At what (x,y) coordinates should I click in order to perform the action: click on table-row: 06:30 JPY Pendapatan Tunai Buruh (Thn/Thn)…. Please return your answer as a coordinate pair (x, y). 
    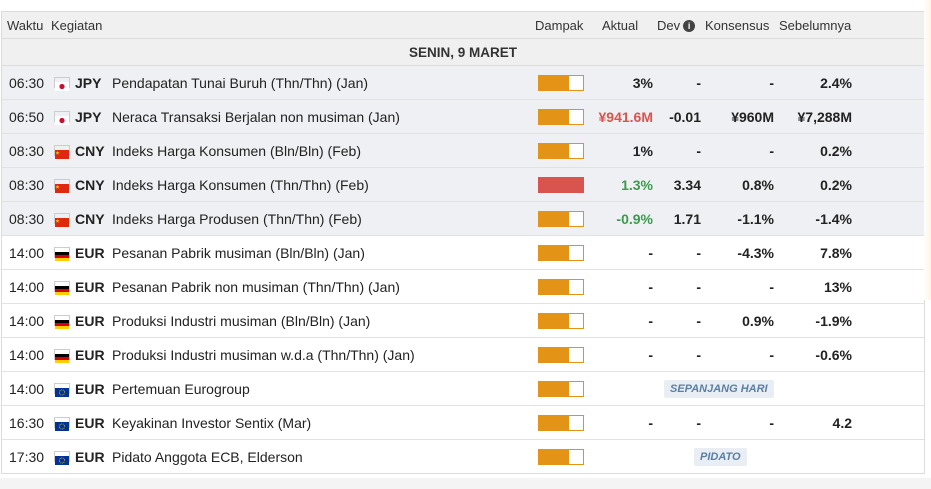
    Looking at the image, I should click on (463, 83).